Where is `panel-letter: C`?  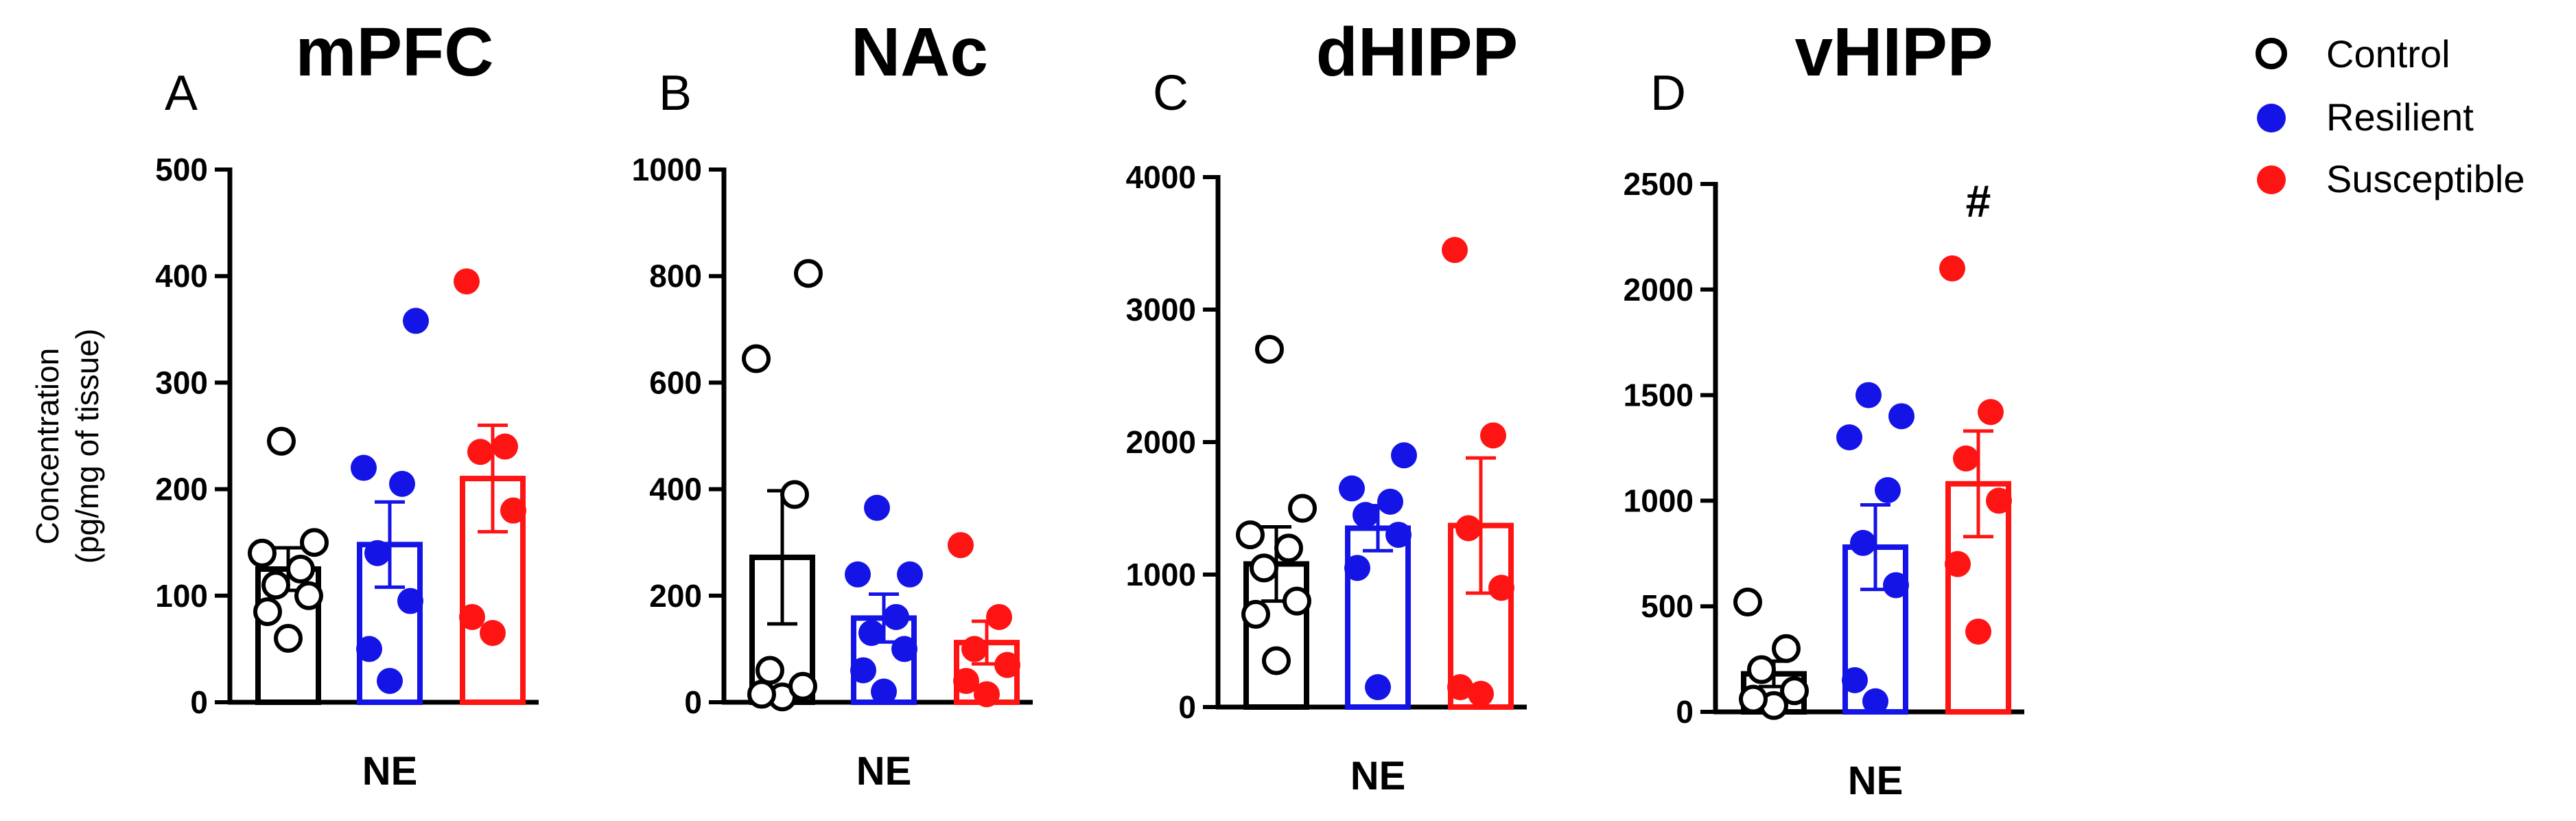 panel-letter: C is located at coordinates (1171, 94).